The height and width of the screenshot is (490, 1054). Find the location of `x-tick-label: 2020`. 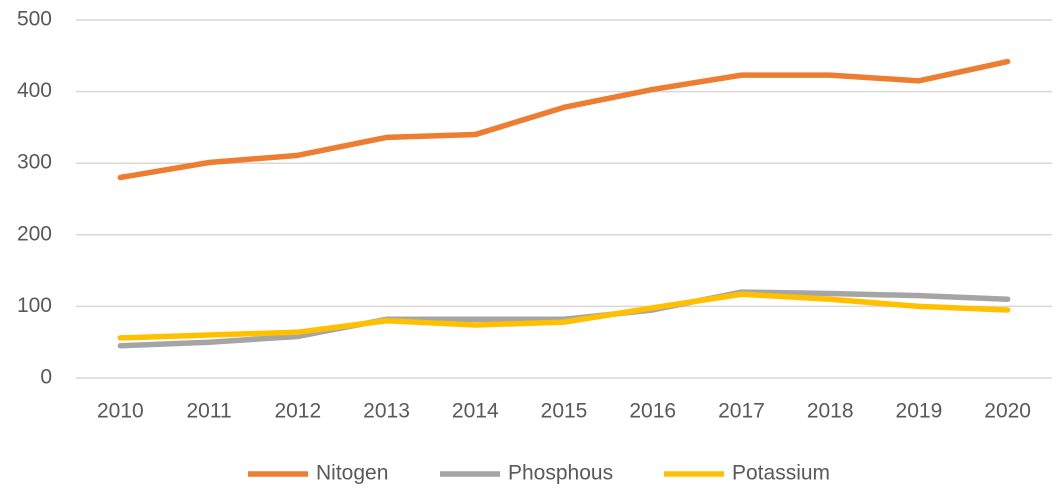

x-tick-label: 2020 is located at coordinates (1007, 411).